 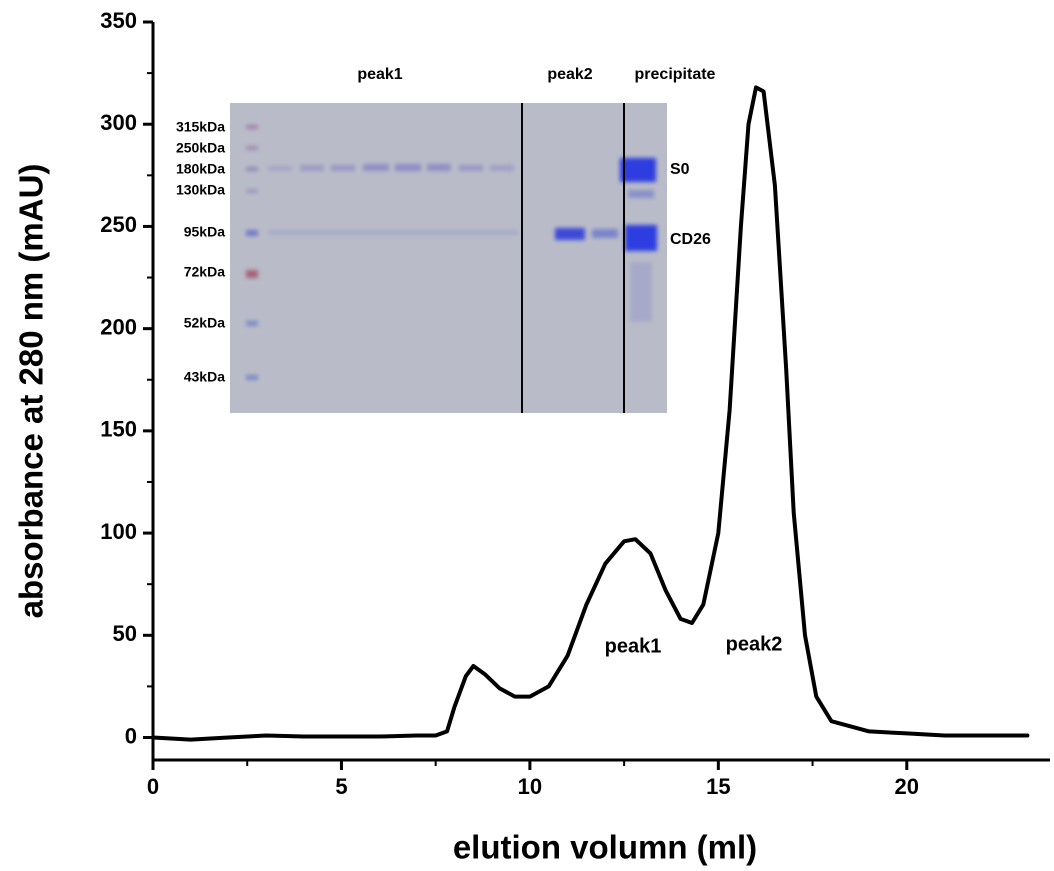 What do you see at coordinates (754, 644) in the screenshot?
I see `annotation: peak2` at bounding box center [754, 644].